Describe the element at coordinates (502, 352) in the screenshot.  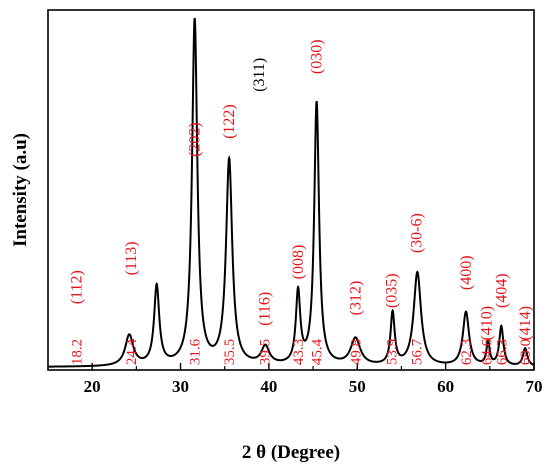
I see `peak-position-label: 66.3` at that location.